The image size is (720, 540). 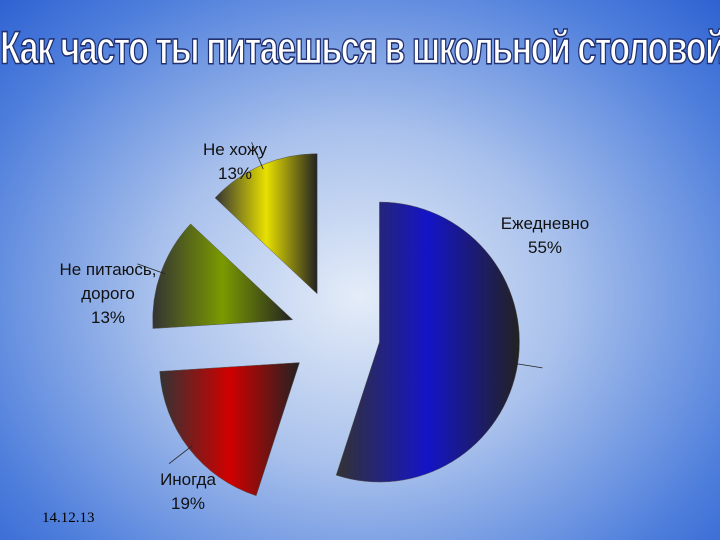 What do you see at coordinates (68, 518) in the screenshot?
I see `date: 14.12.13` at bounding box center [68, 518].